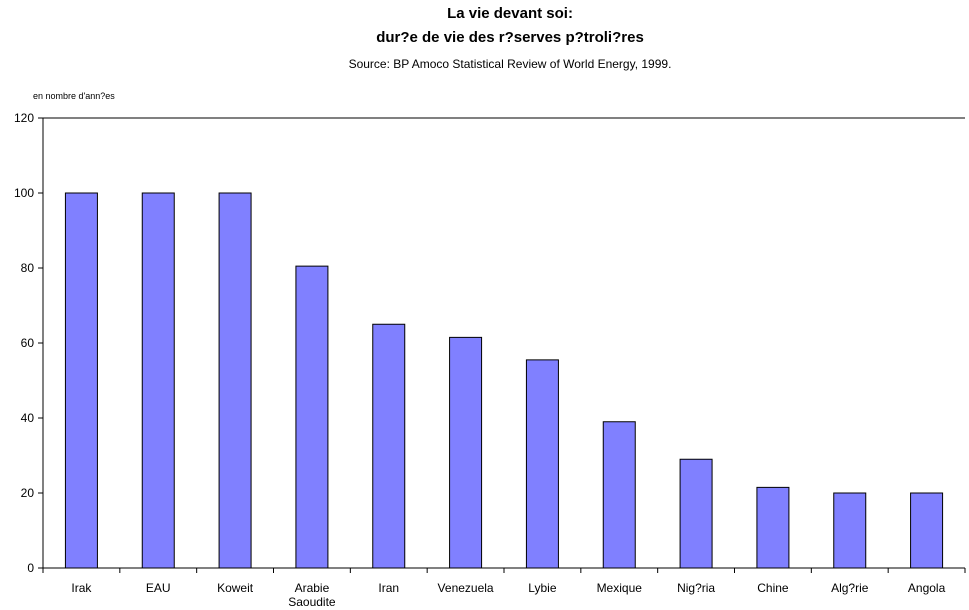 The image size is (969, 610). Describe the element at coordinates (927, 588) in the screenshot. I see `x-tick-label: Angola` at that location.